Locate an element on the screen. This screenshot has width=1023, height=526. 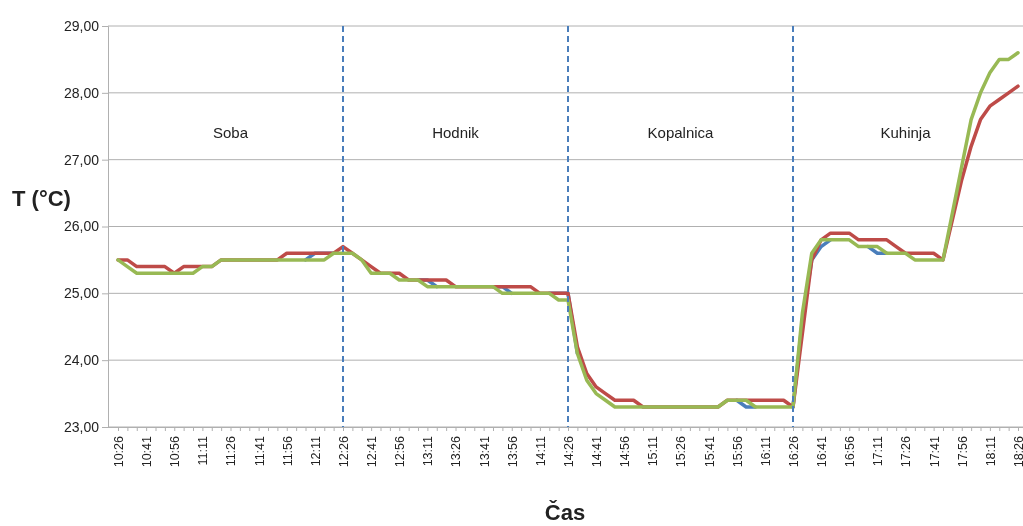
y-axis-title: T (°C) is located at coordinates (41, 198).